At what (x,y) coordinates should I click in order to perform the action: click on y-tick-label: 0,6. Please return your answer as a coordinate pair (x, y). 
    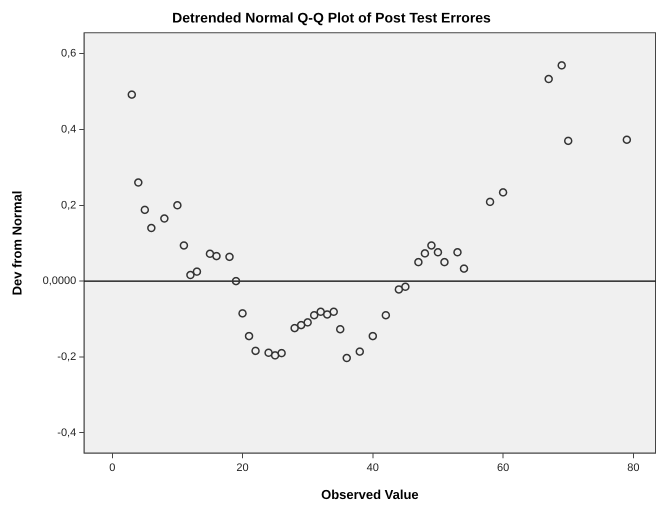
    Looking at the image, I should click on (68, 54).